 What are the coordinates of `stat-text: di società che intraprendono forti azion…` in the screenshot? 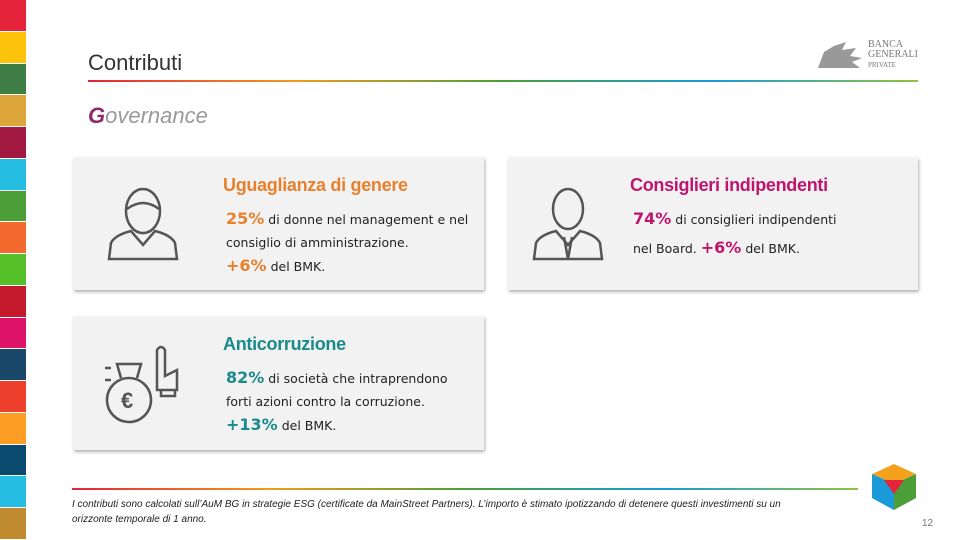 It's located at (337, 390).